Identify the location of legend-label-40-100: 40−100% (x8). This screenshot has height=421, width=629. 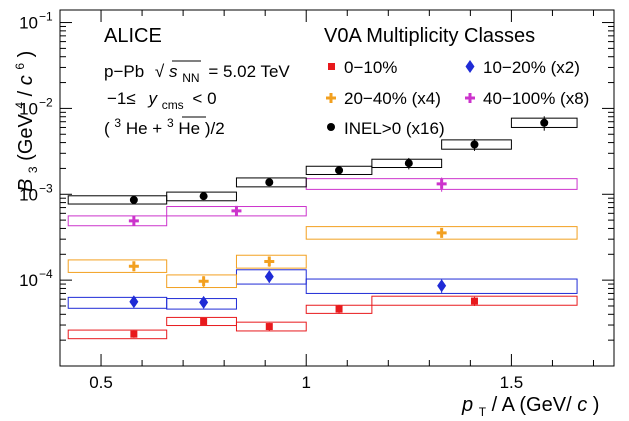
(536, 98).